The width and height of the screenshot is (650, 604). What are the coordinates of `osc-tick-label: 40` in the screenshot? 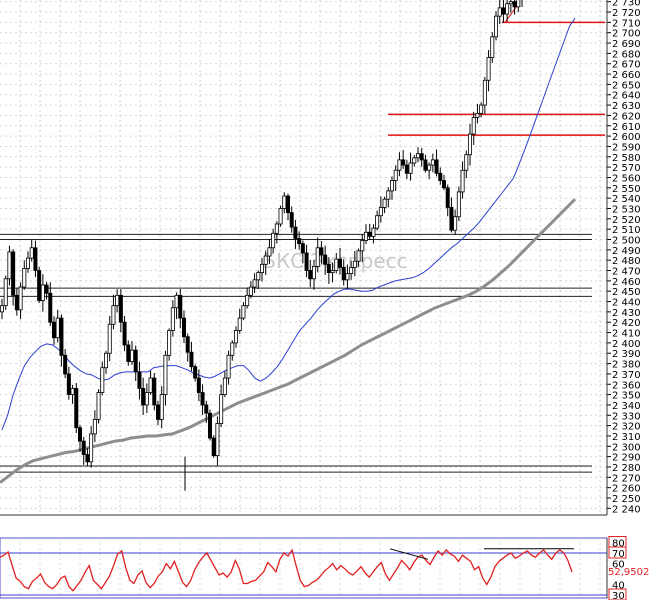 It's located at (618, 586).